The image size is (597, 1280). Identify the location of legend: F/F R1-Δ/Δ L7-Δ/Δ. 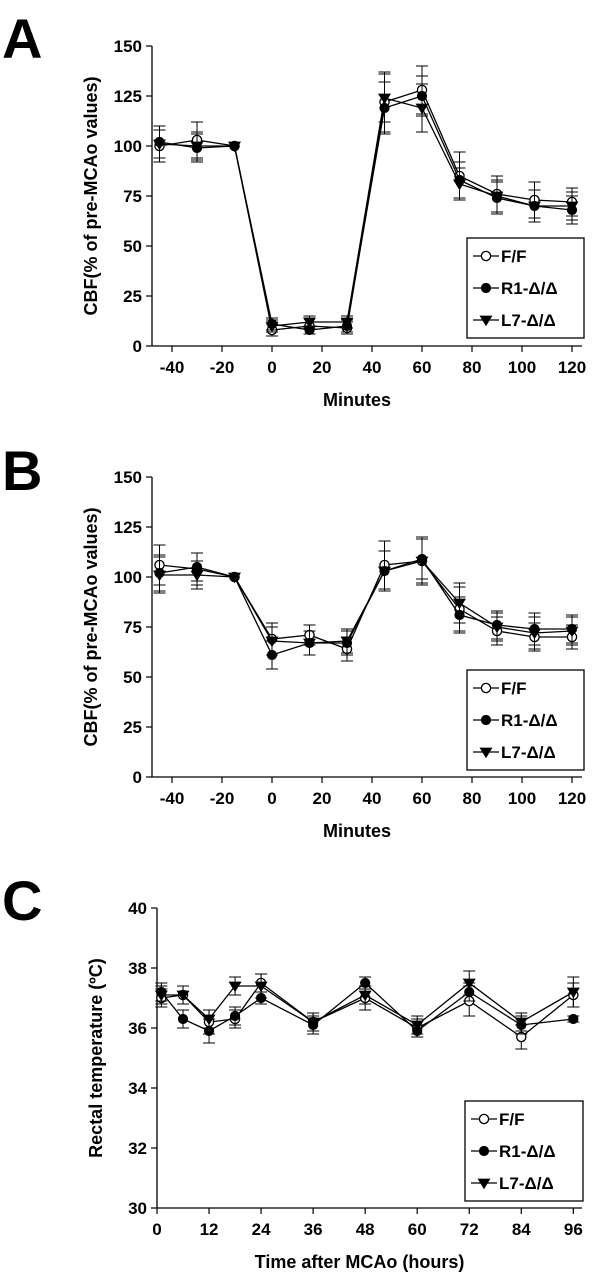
(524, 1151).